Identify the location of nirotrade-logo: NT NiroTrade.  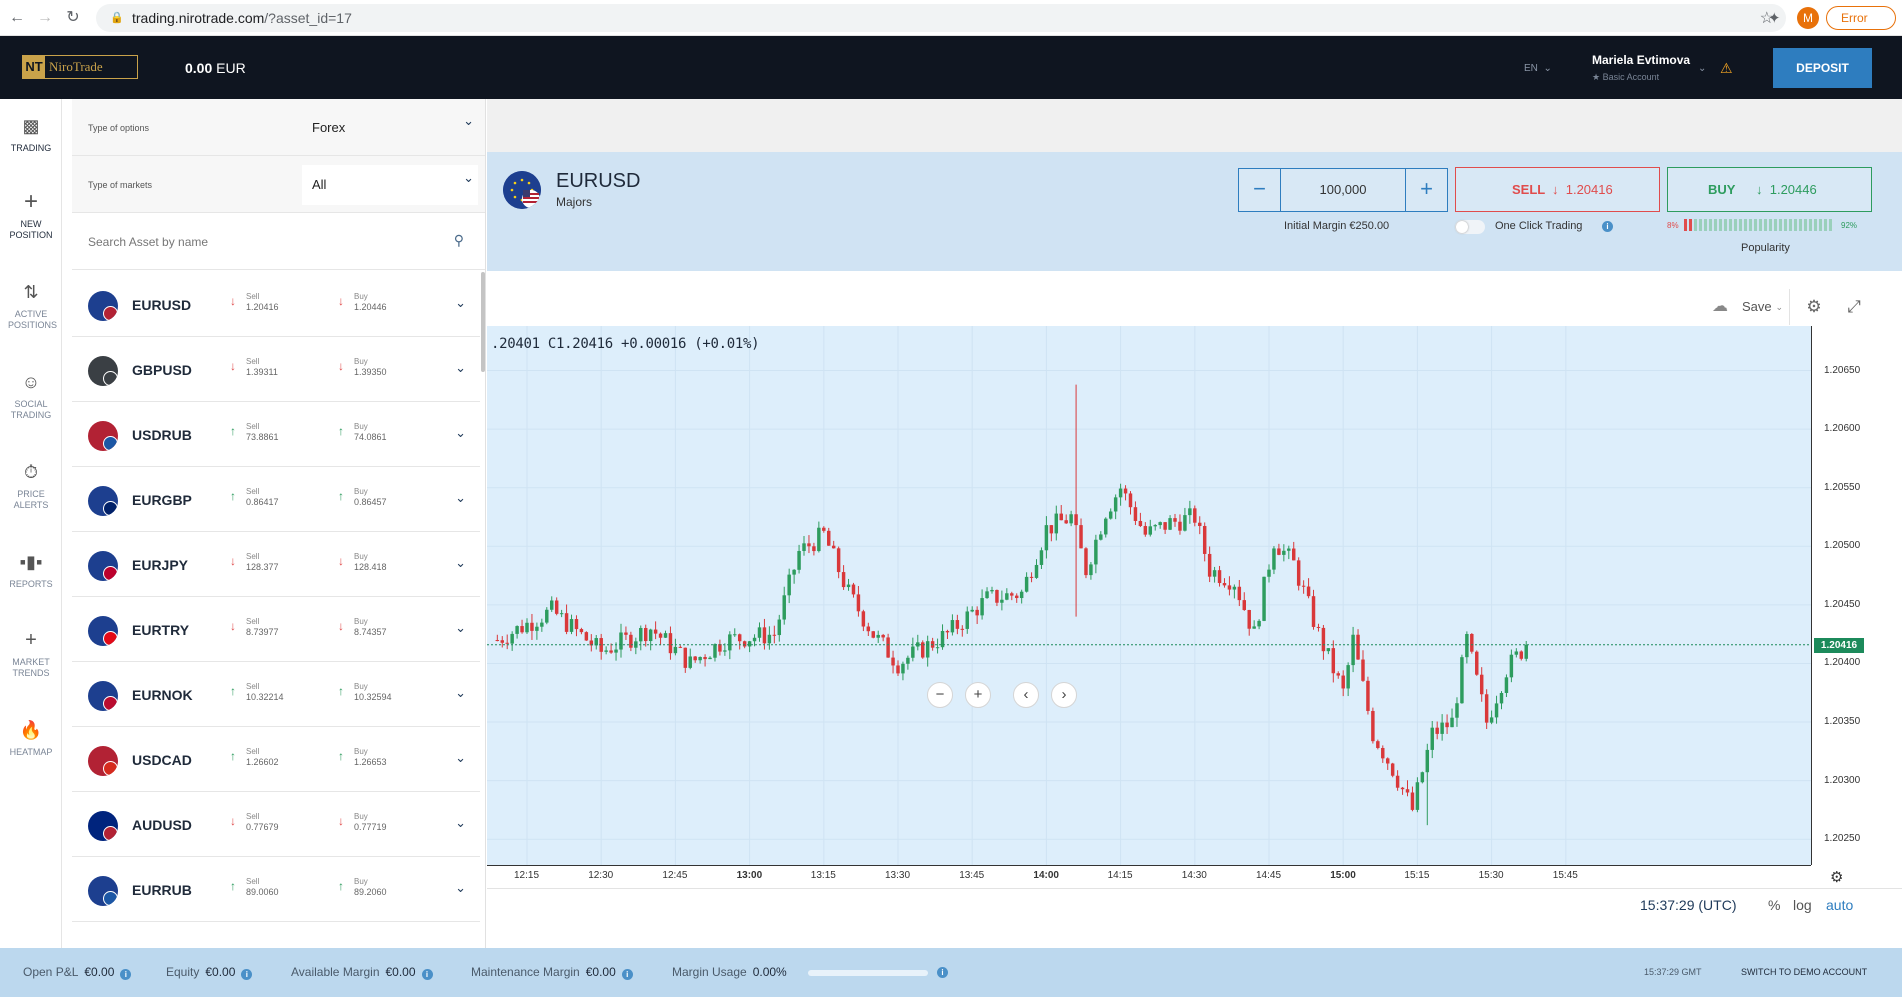
(80, 67).